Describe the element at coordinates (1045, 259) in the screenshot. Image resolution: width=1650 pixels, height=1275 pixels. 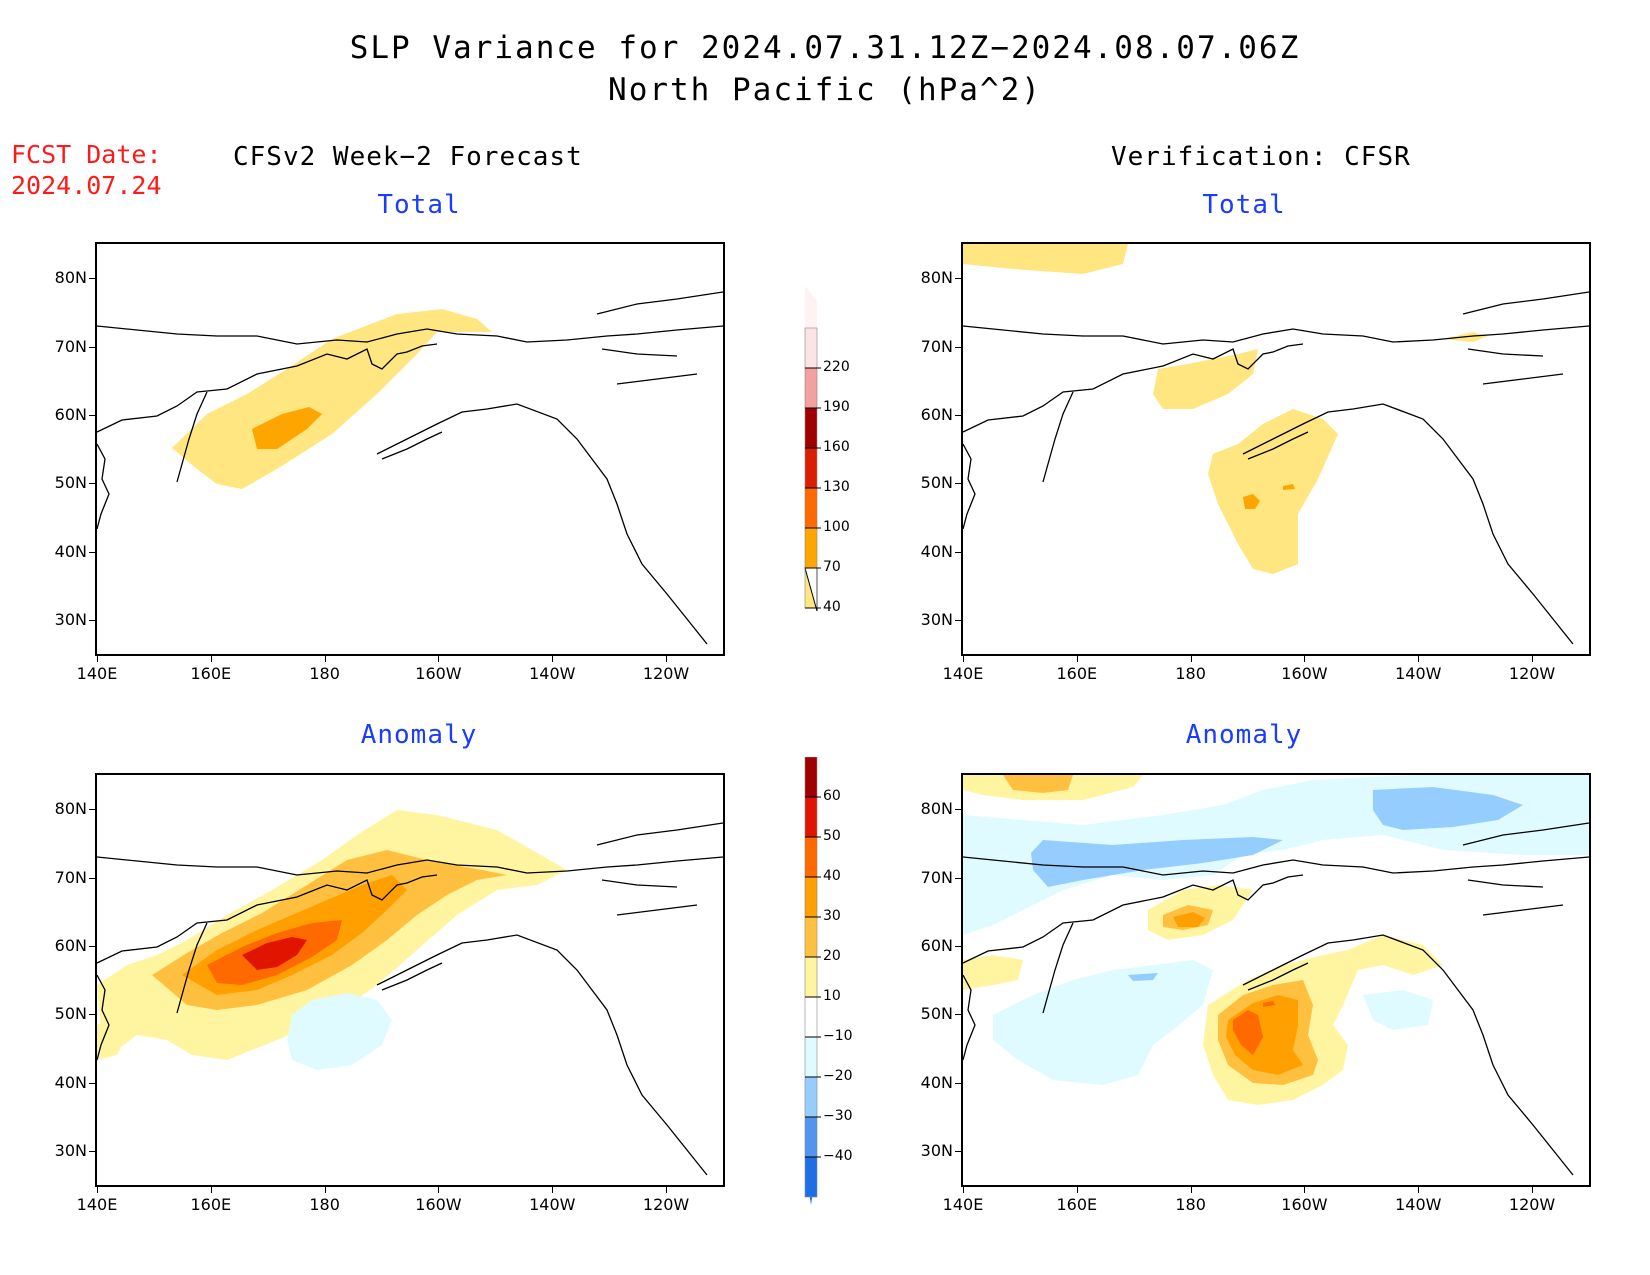
I see `contour-40-70-a` at that location.